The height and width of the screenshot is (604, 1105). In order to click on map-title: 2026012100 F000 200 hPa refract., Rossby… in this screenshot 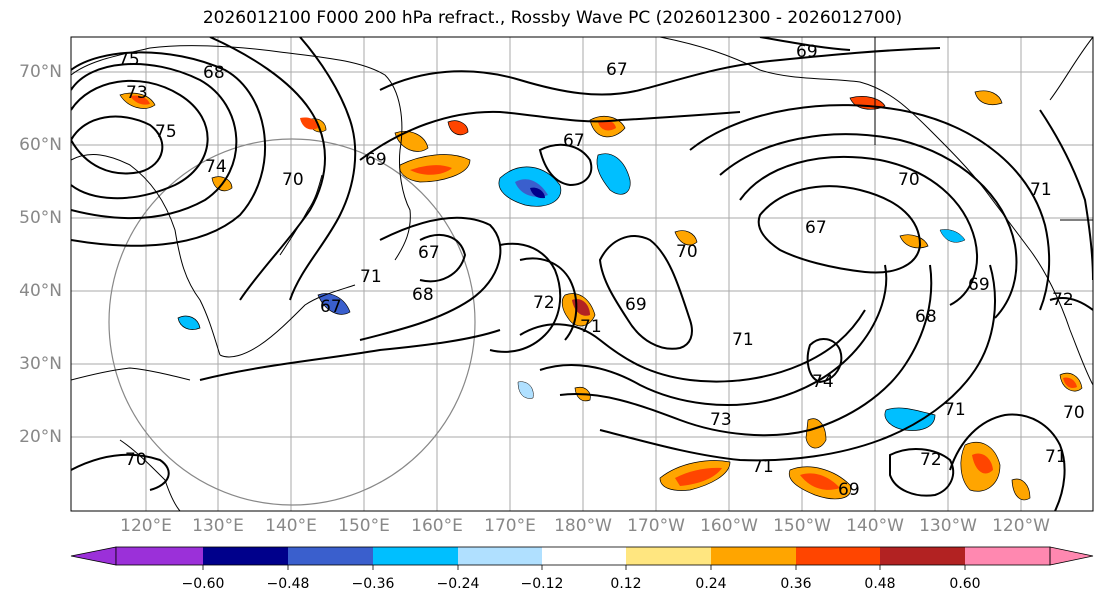, I will do `click(552, 18)`.